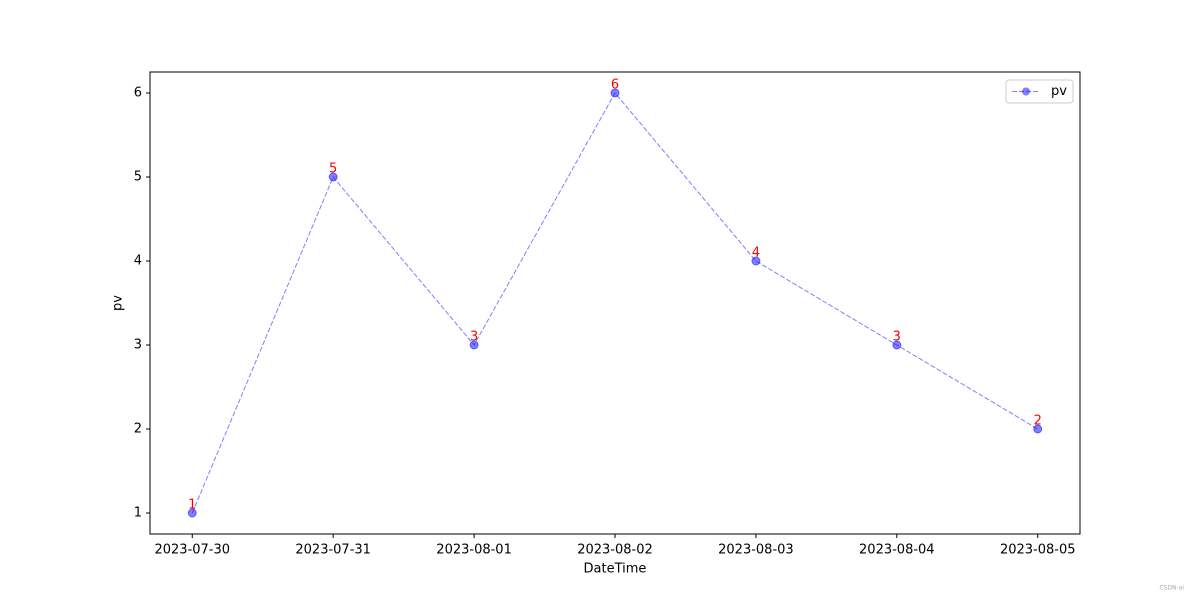  Describe the element at coordinates (474, 550) in the screenshot. I see `x-tick-label: 2023-08-01` at that location.